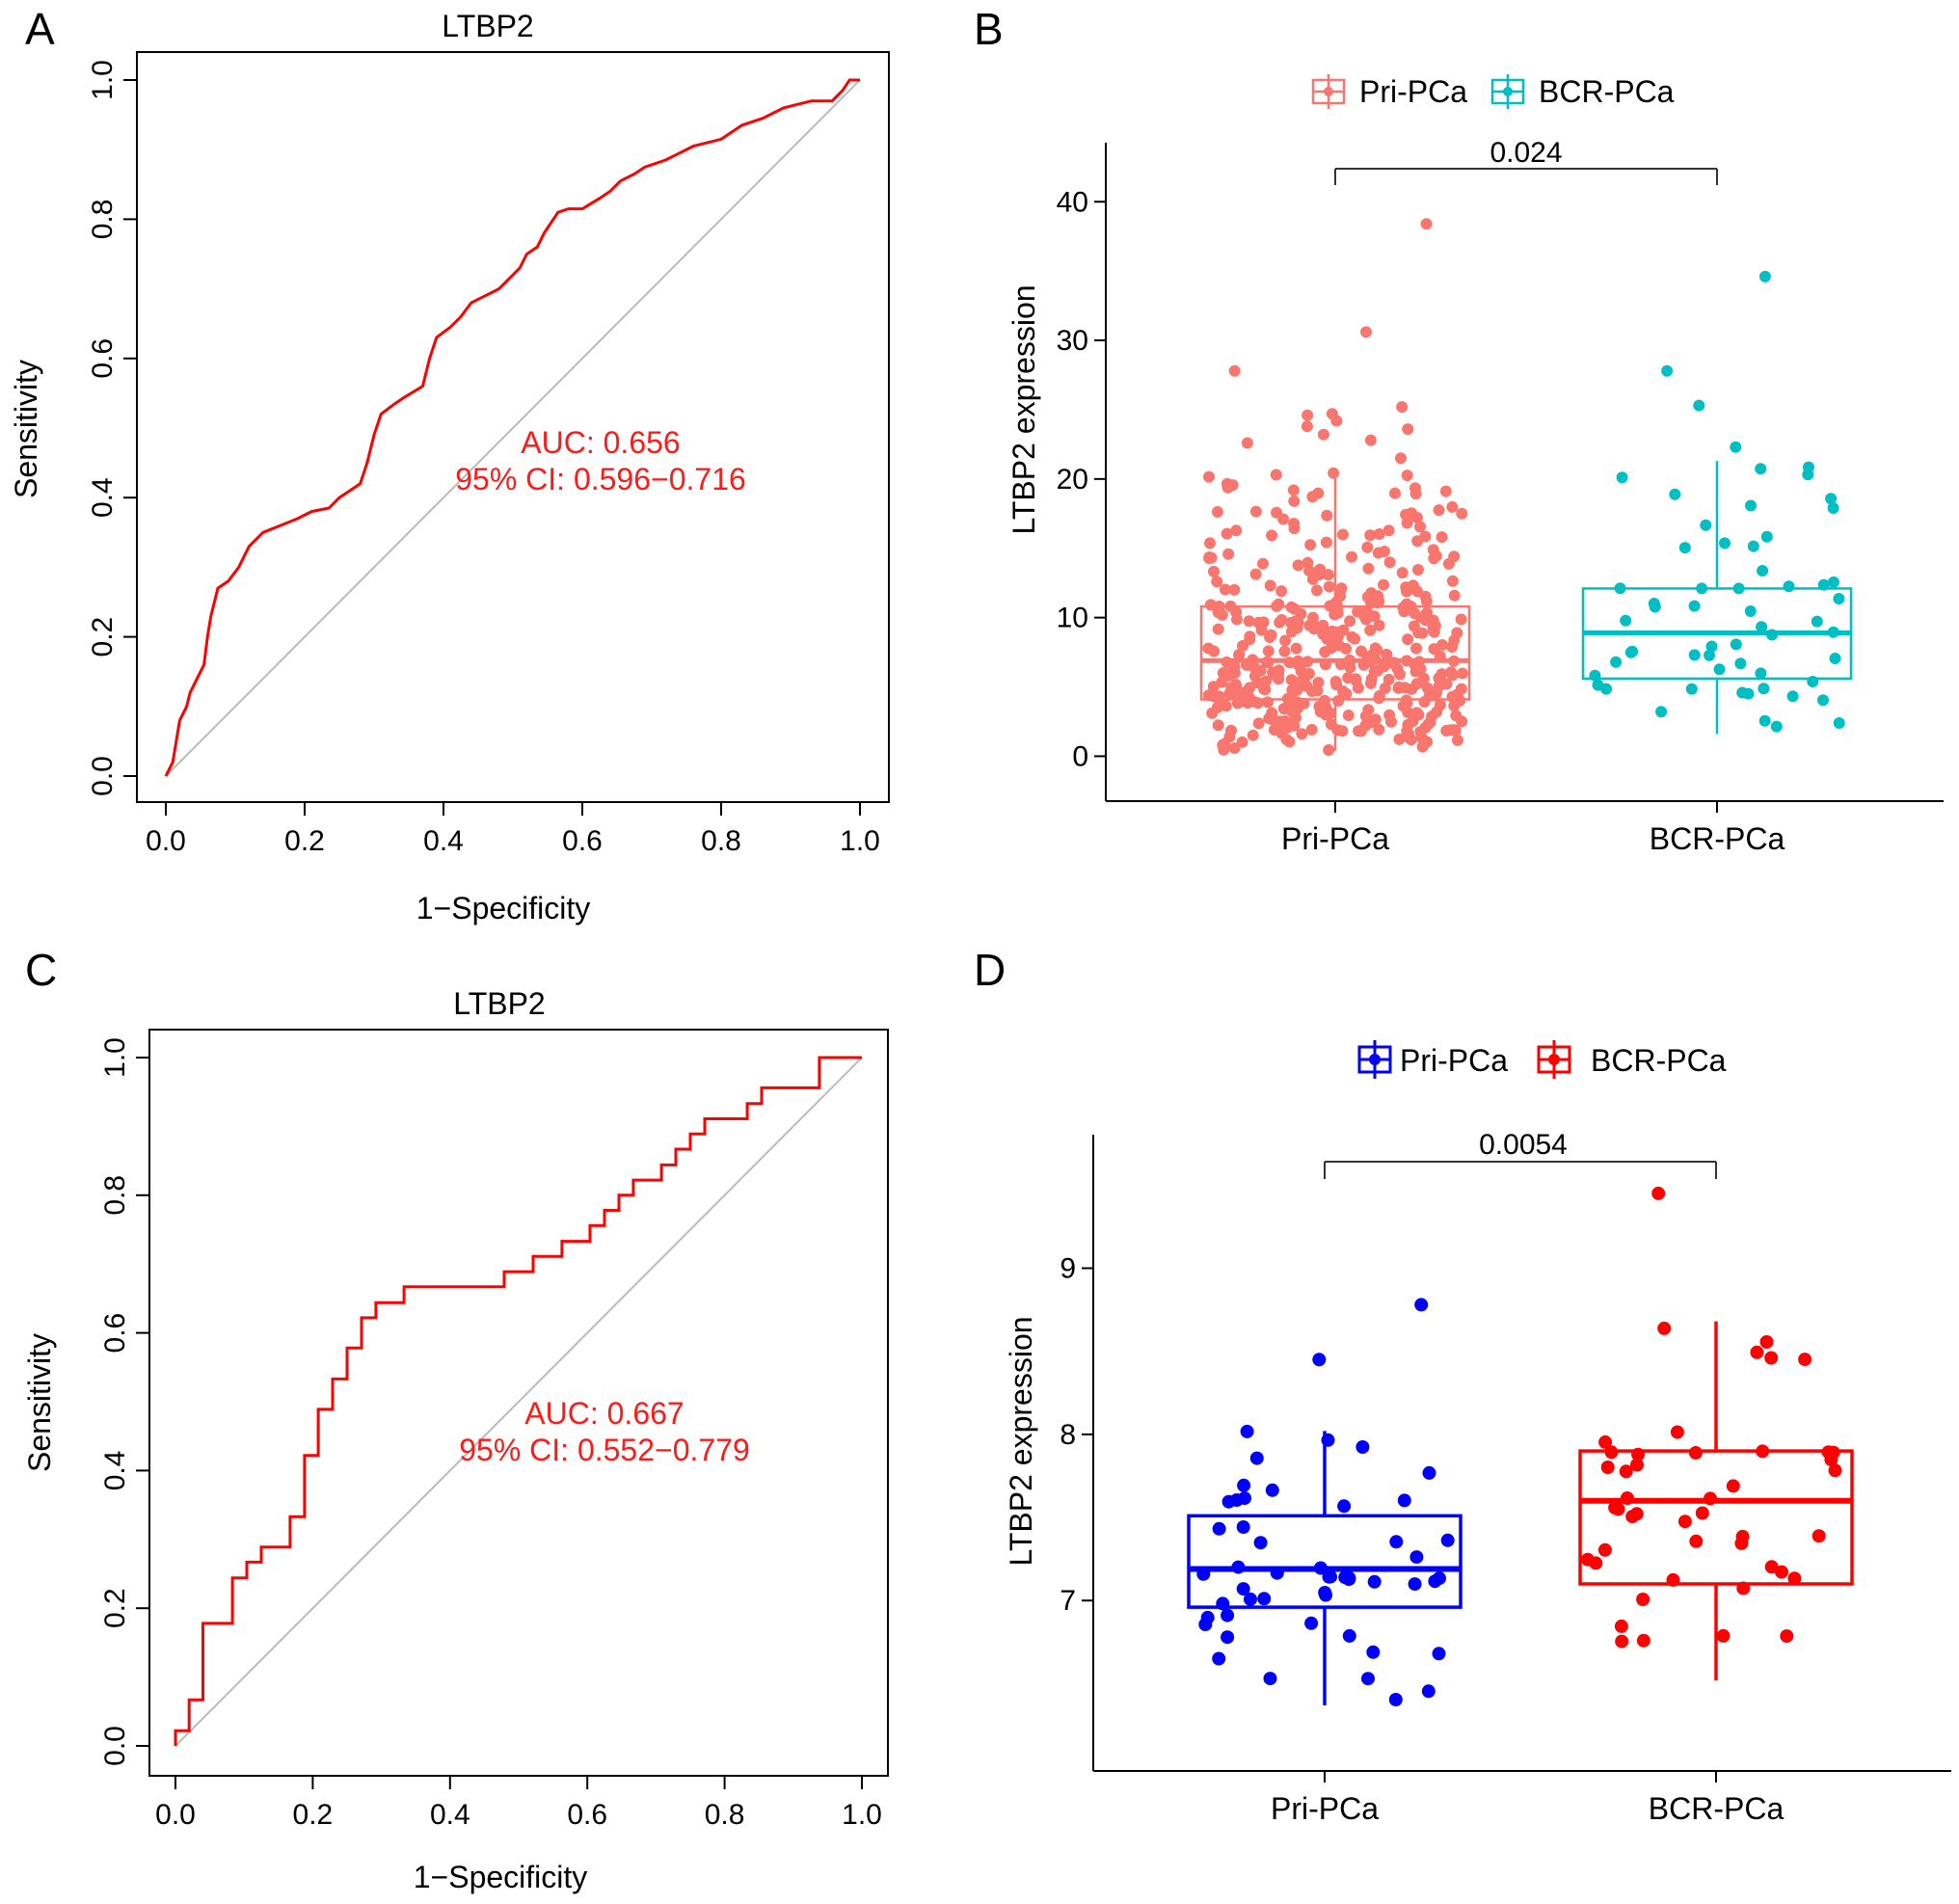 Image resolution: width=1959 pixels, height=1904 pixels. I want to click on panel-b-y-tick-label: 20, so click(1072, 480).